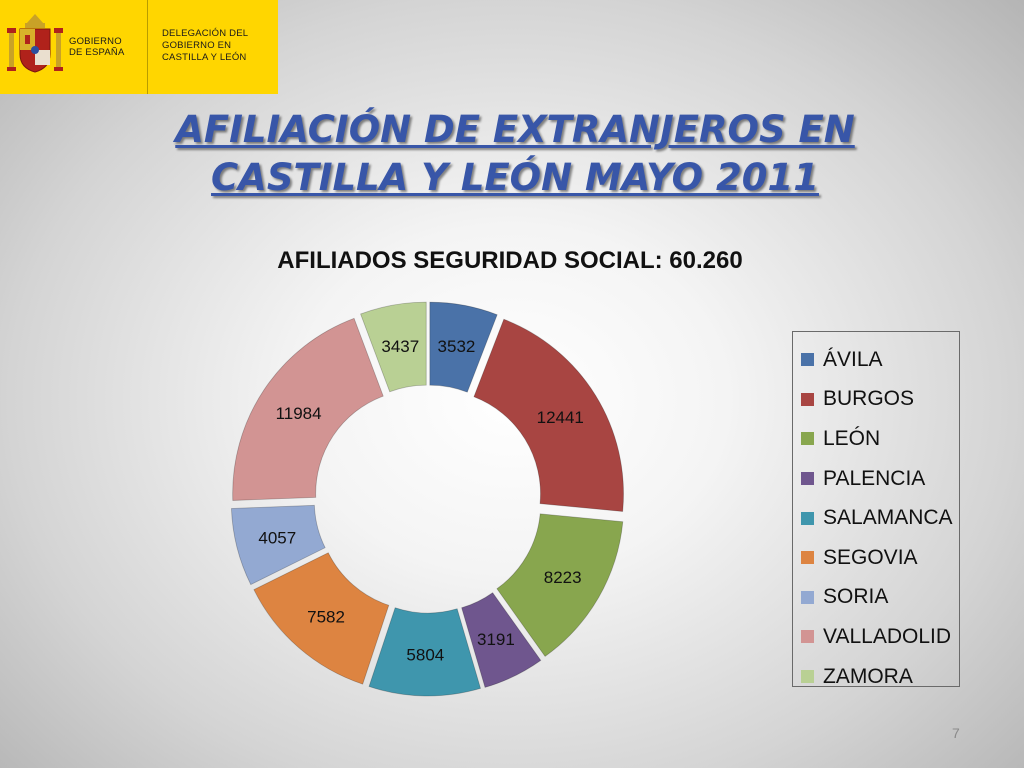  Describe the element at coordinates (563, 577) in the screenshot. I see `data-label-leon: 8223` at that location.